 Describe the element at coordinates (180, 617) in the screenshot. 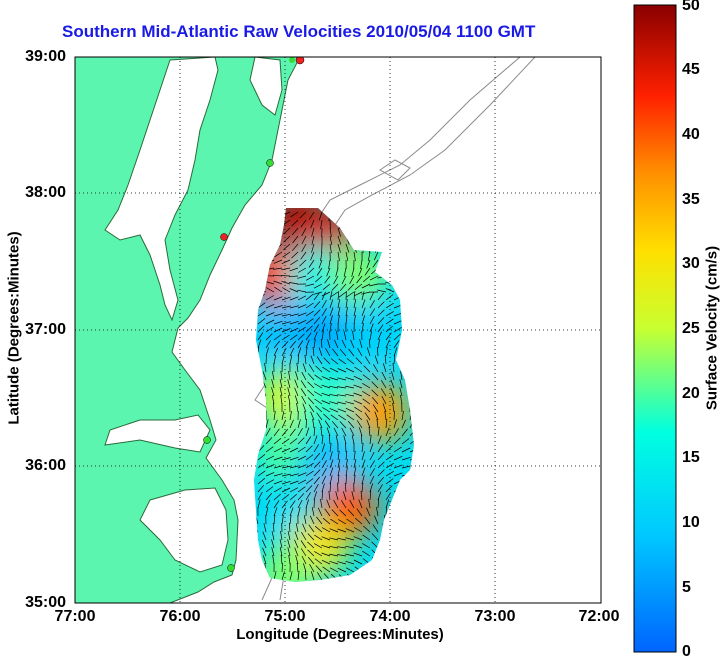

I see `x-tick-label: 76:00` at that location.